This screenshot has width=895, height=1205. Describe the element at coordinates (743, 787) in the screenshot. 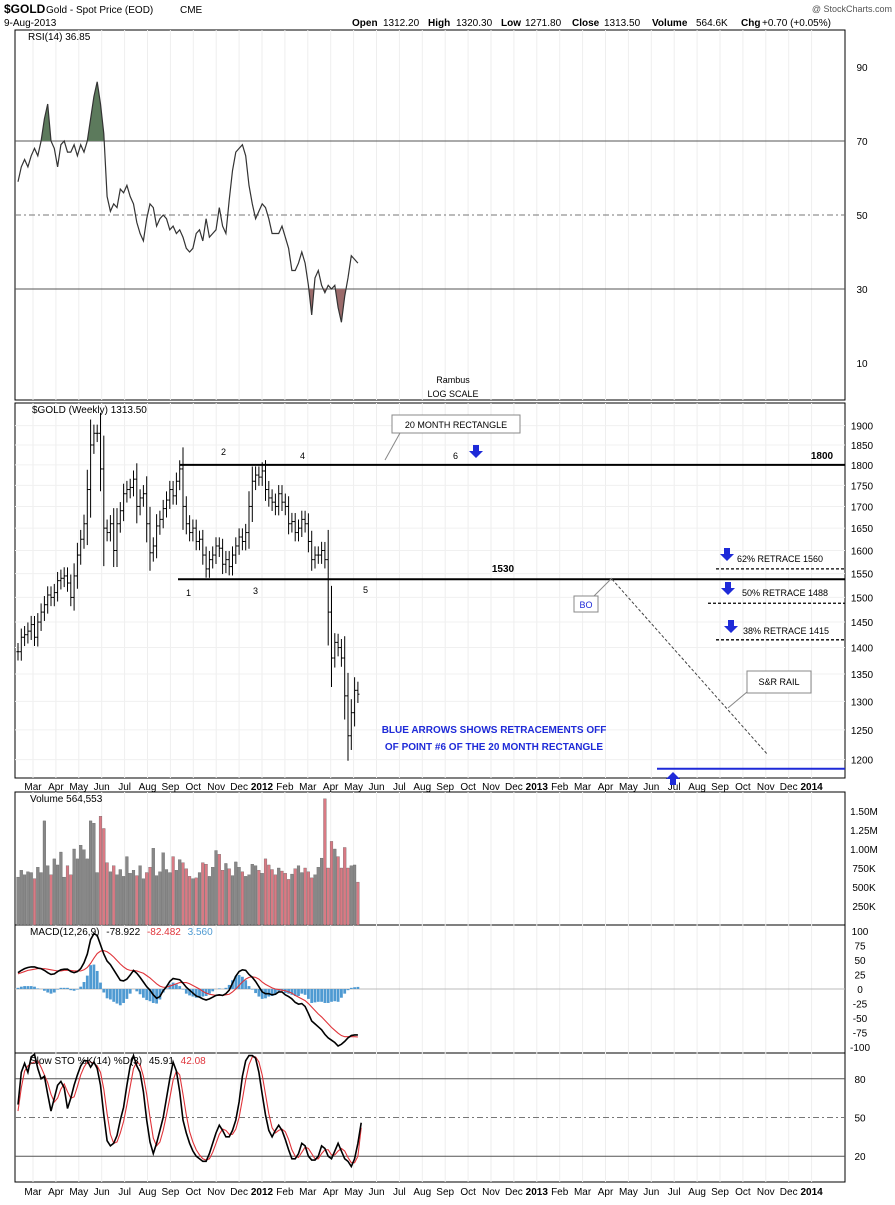

I see `x-axis-label-oct: Oct` at that location.